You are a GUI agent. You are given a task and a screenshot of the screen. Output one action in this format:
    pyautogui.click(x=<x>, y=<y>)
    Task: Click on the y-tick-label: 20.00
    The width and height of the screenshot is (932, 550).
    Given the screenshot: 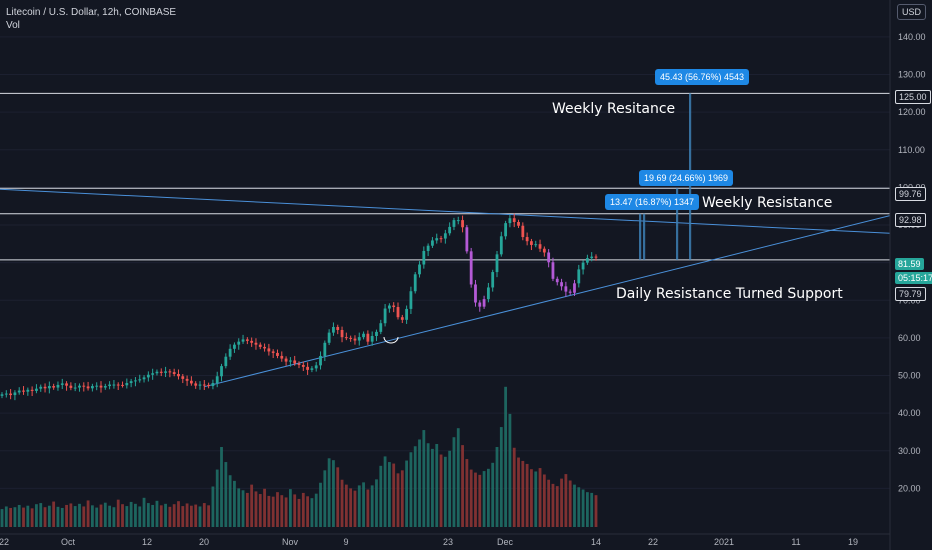 What is the action you would take?
    pyautogui.click(x=909, y=488)
    